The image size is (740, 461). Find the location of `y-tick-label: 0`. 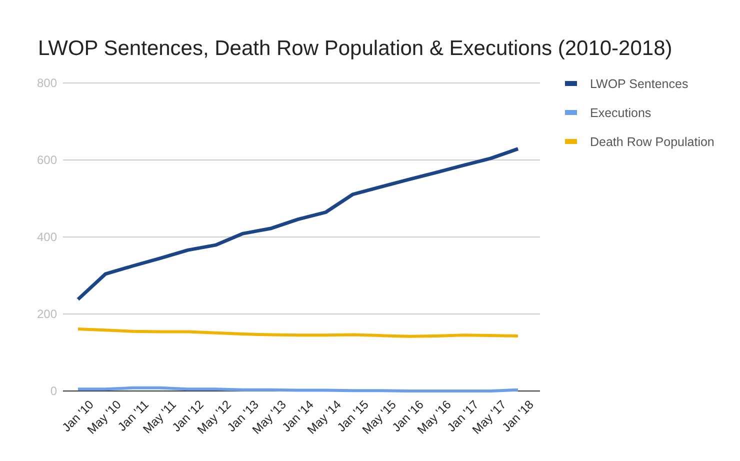

y-tick-label: 0 is located at coordinates (54, 391).